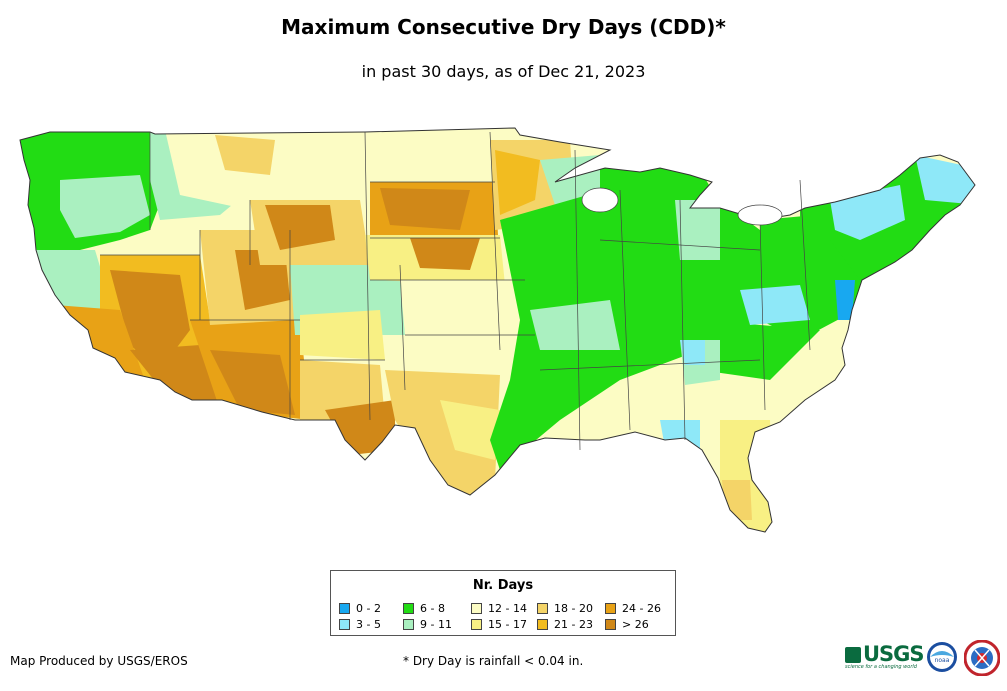 The width and height of the screenshot is (1007, 691). Describe the element at coordinates (760, 215) in the screenshot. I see `lake-erie` at that location.